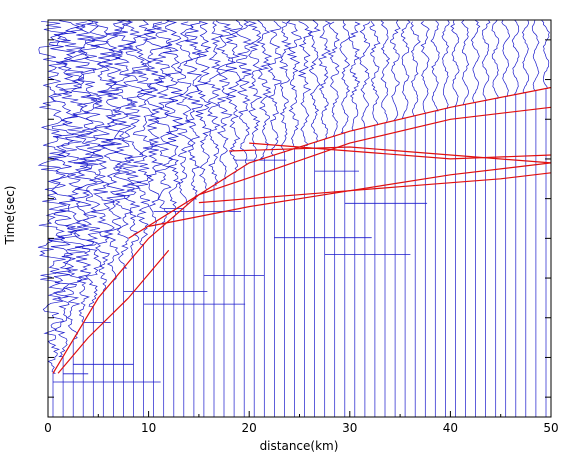 Image resolution: width=566 pixels, height=465 pixels. What do you see at coordinates (450, 428) in the screenshot?
I see `x-tick-label: 40` at bounding box center [450, 428].